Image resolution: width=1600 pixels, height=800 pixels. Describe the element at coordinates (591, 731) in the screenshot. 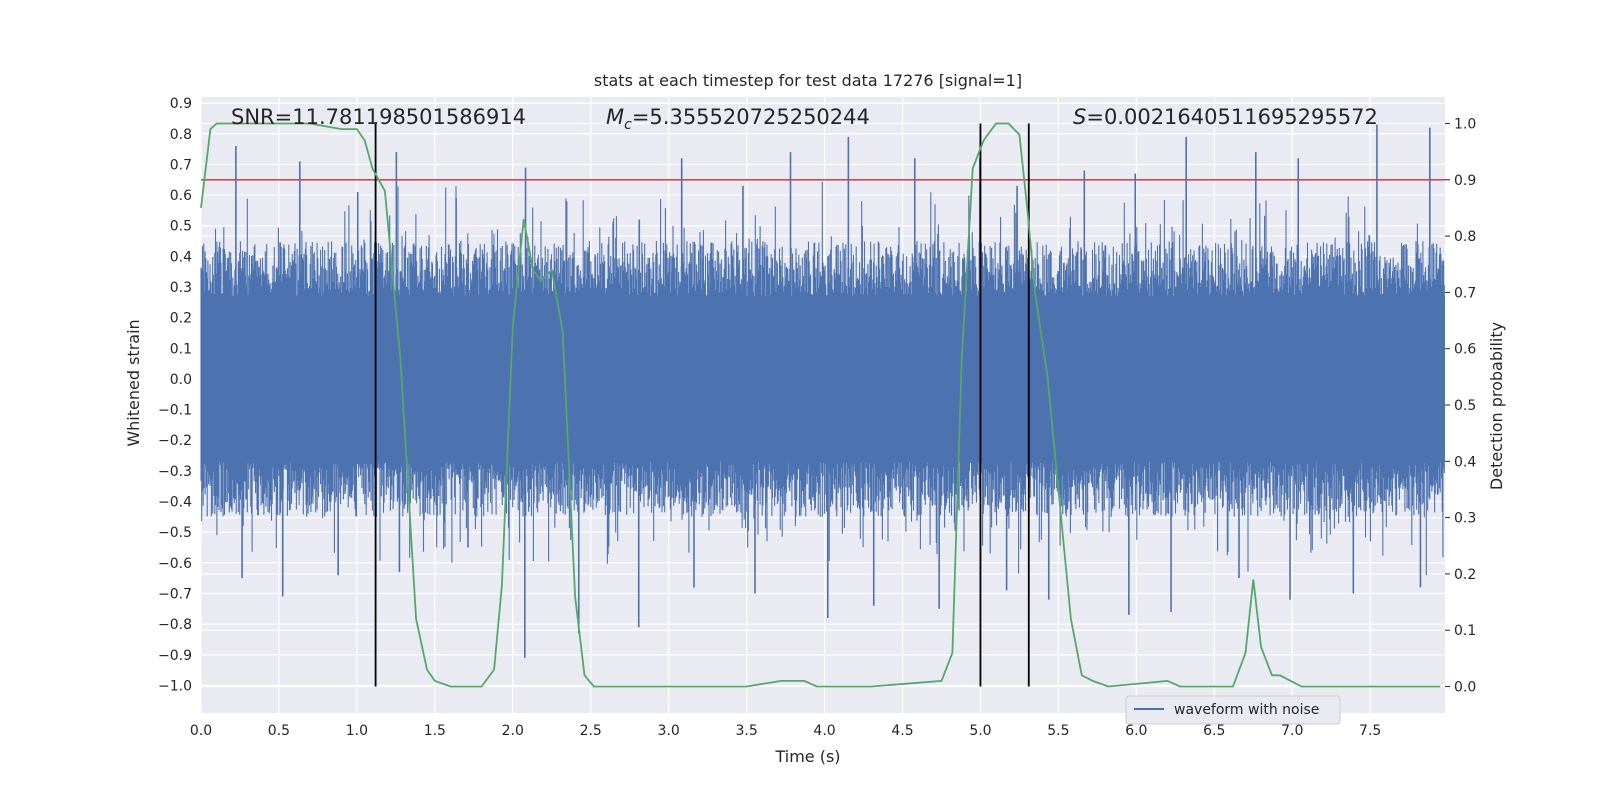

I see `x-tick-label: 2.5` at that location.